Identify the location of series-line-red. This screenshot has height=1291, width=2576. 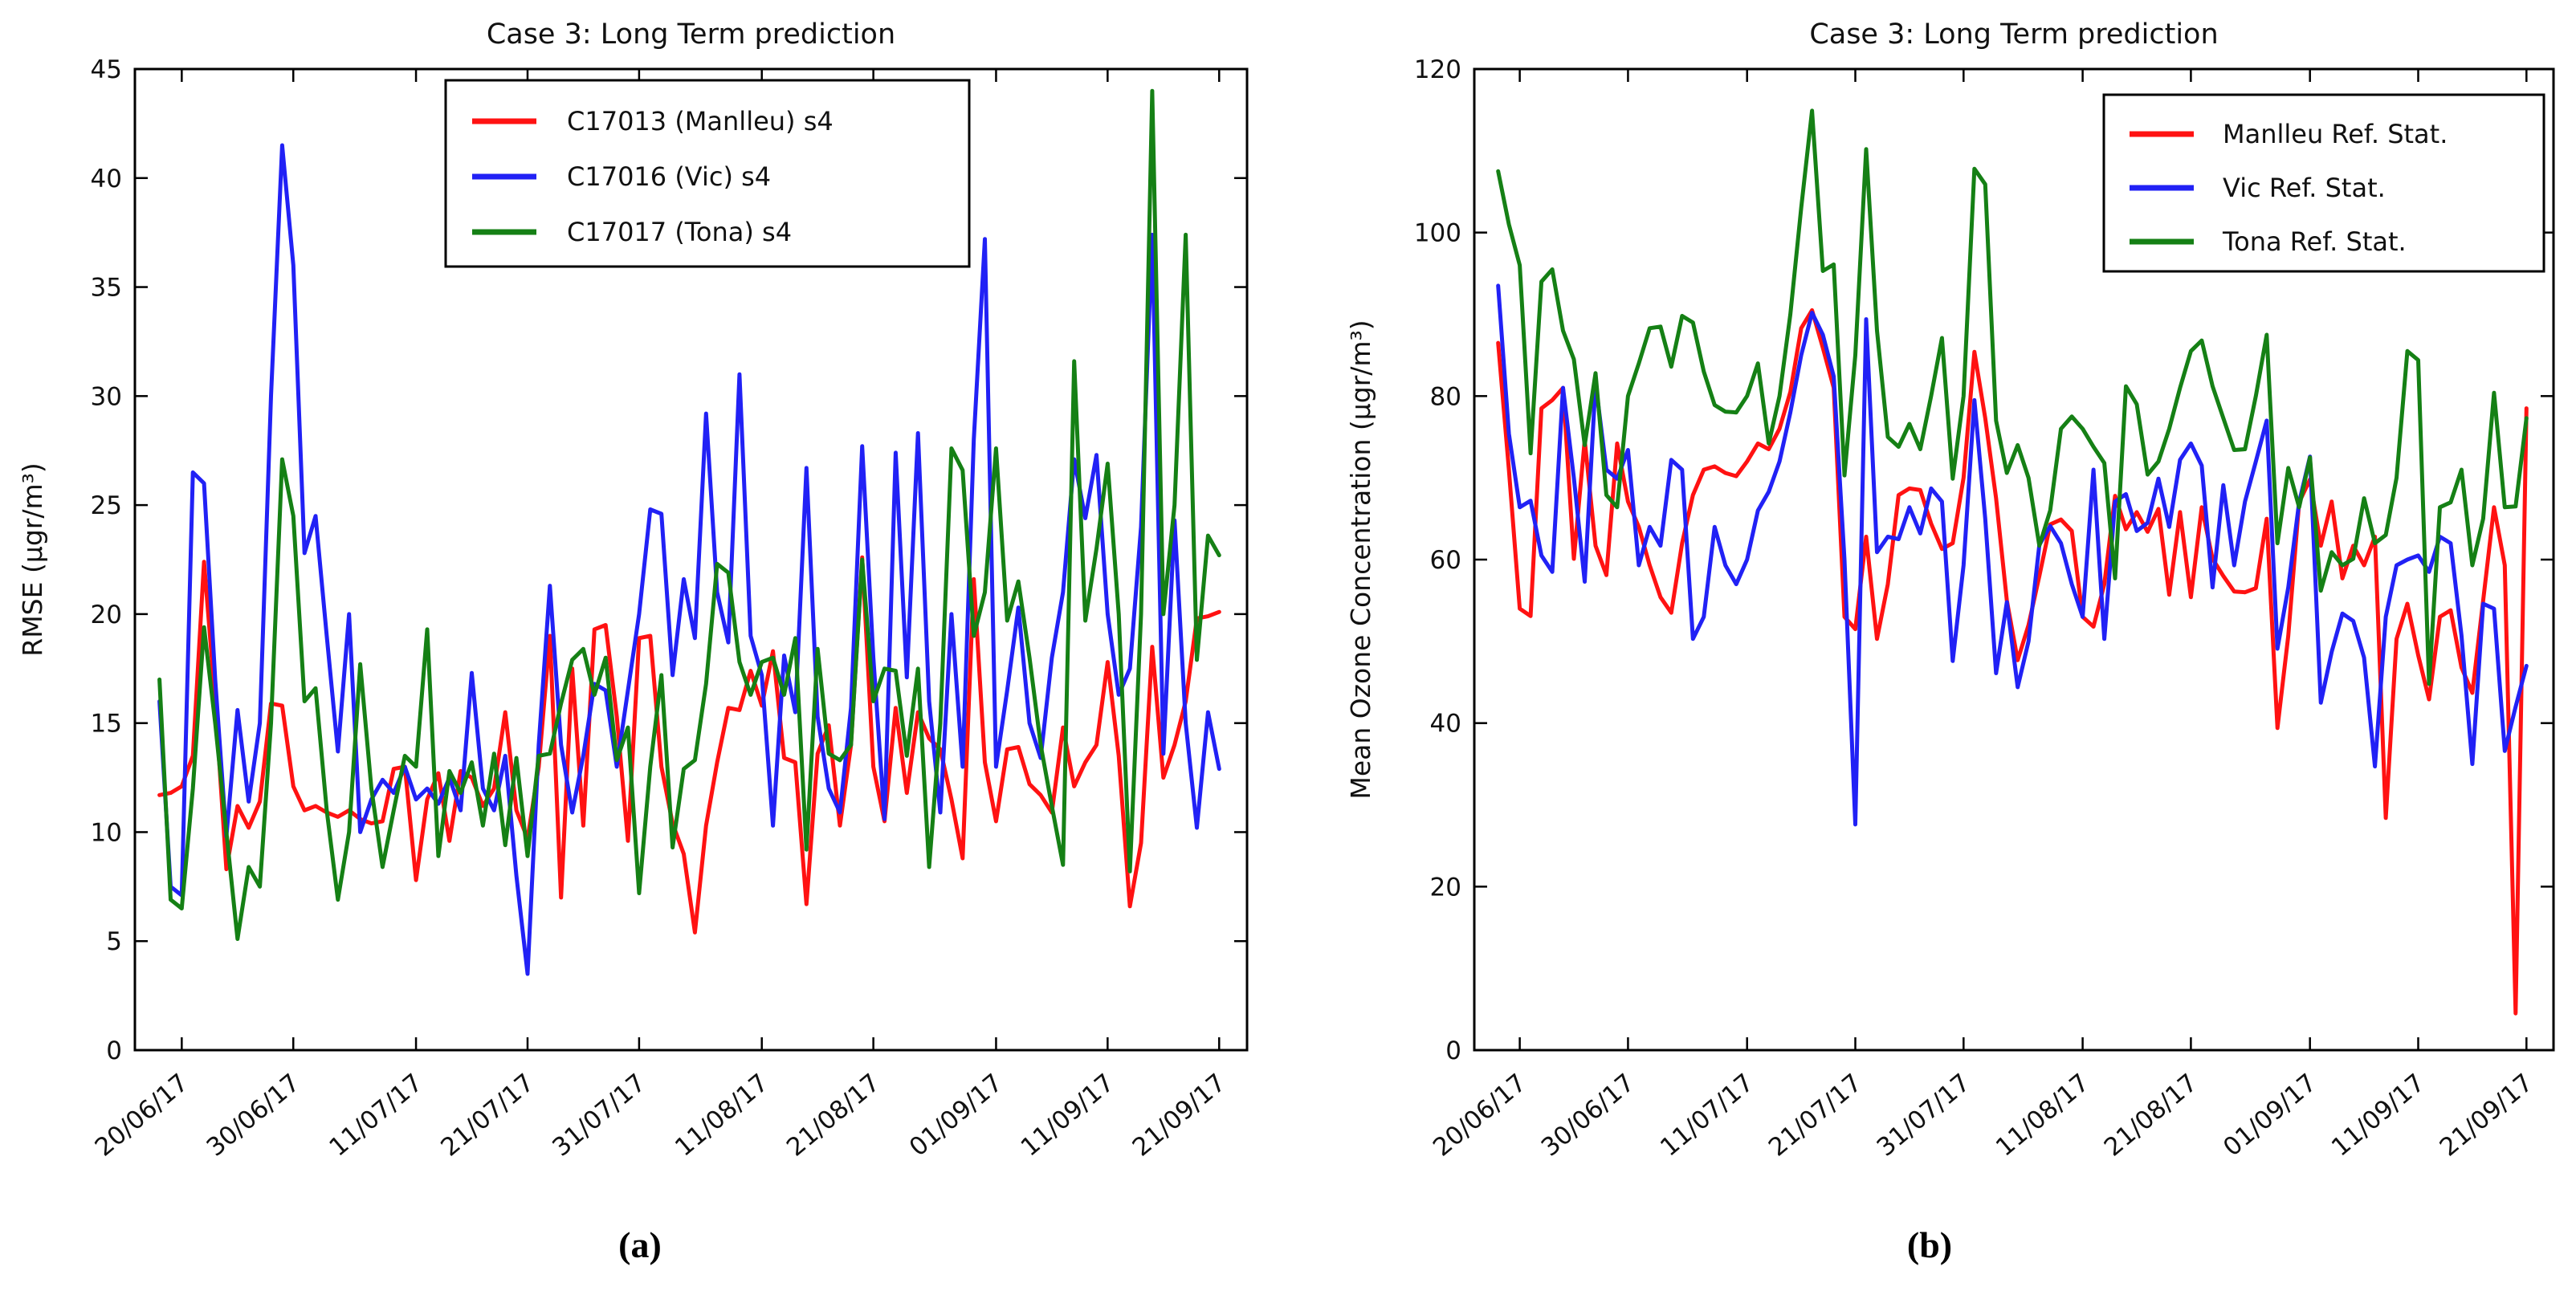
(689, 745).